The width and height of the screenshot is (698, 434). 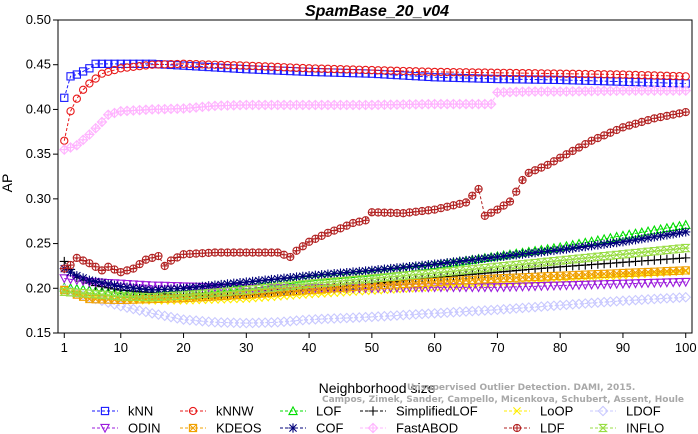 What do you see at coordinates (121, 347) in the screenshot?
I see `x-tick-label: 10` at bounding box center [121, 347].